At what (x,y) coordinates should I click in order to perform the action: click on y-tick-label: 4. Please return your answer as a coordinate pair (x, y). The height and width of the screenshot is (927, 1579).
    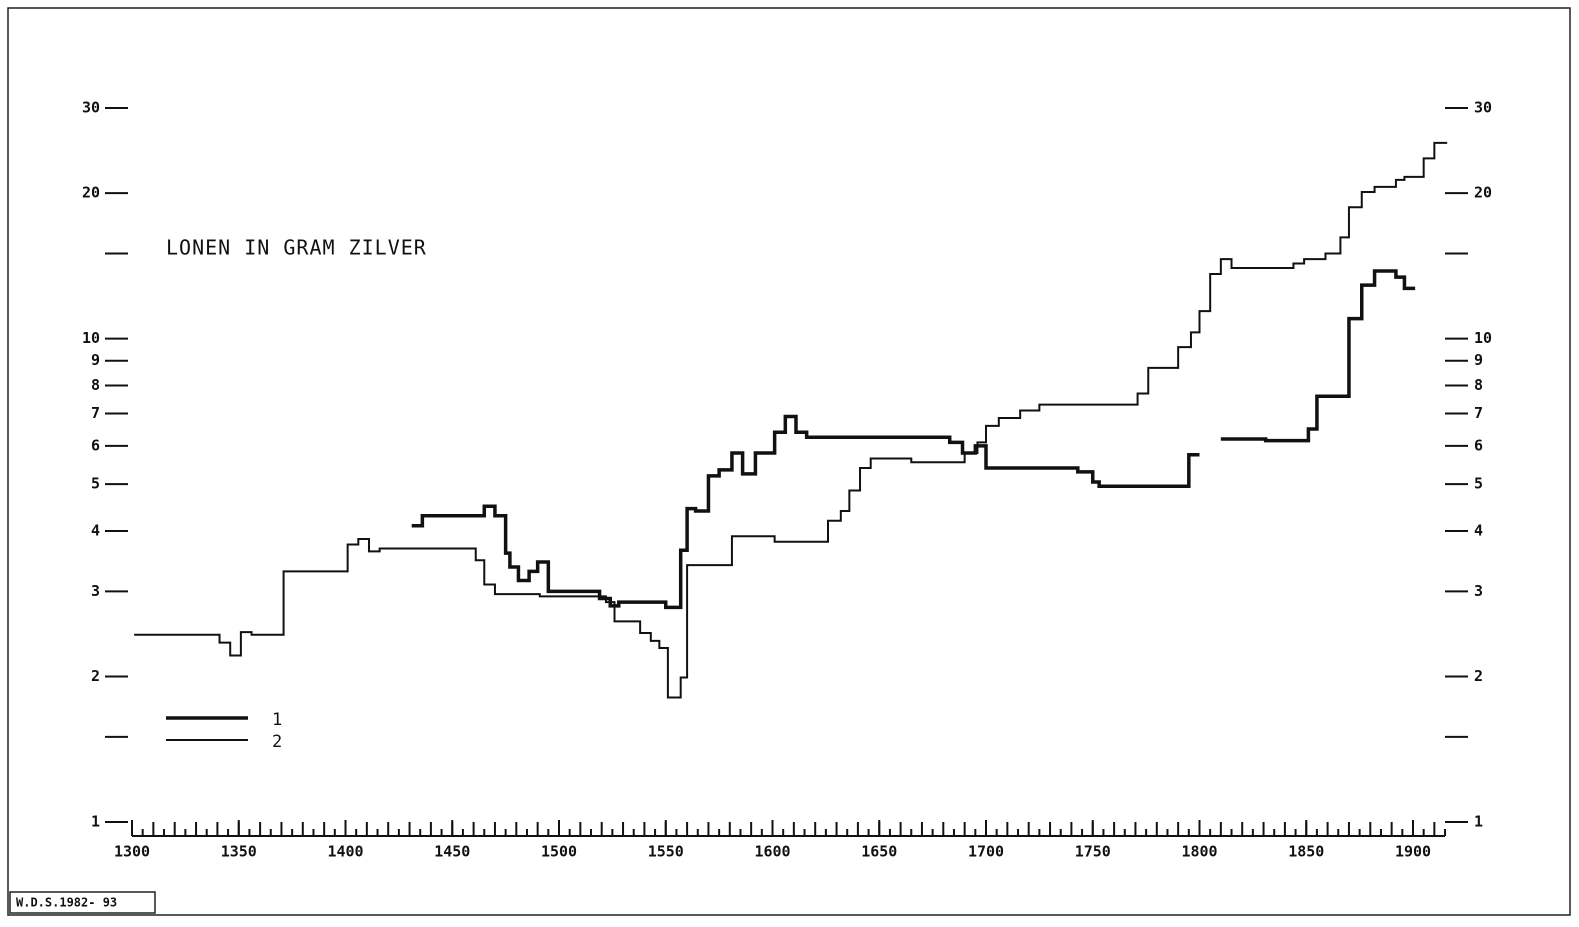
    Looking at the image, I should click on (95, 530).